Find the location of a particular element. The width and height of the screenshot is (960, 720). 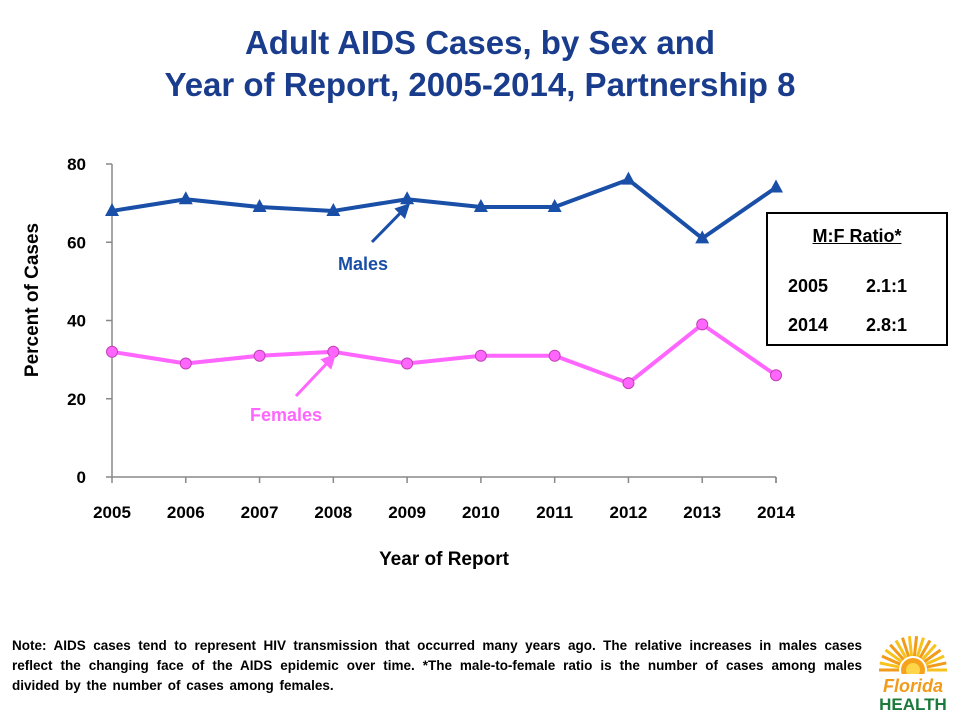

x-tick-label: 2010 is located at coordinates (481, 512).